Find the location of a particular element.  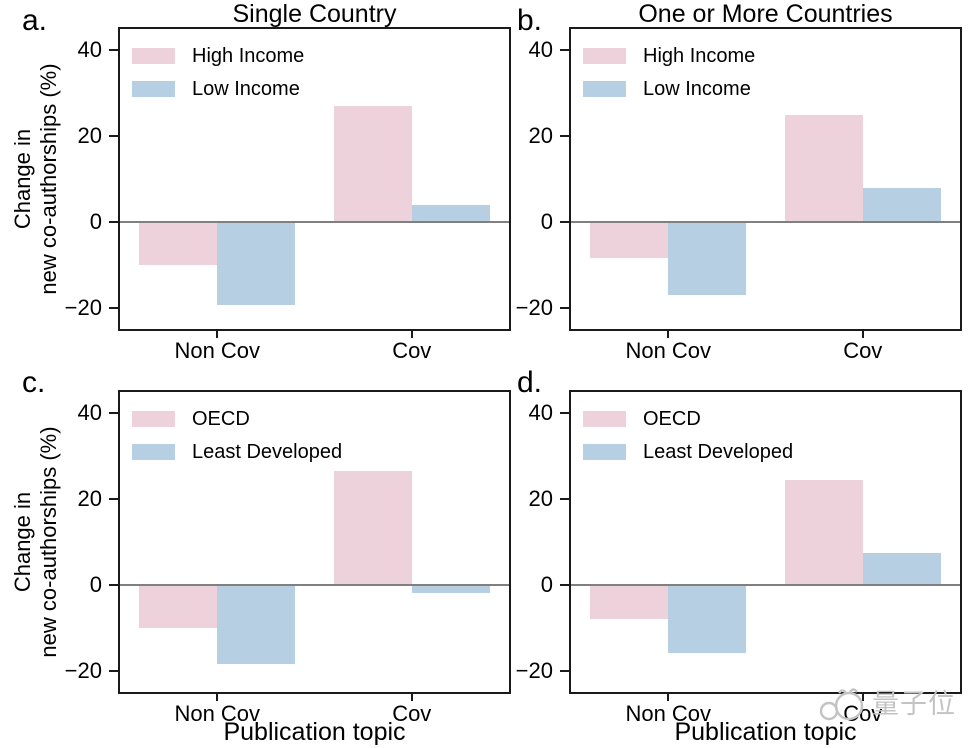

panel-a-title: Single Country is located at coordinates (314, 14).